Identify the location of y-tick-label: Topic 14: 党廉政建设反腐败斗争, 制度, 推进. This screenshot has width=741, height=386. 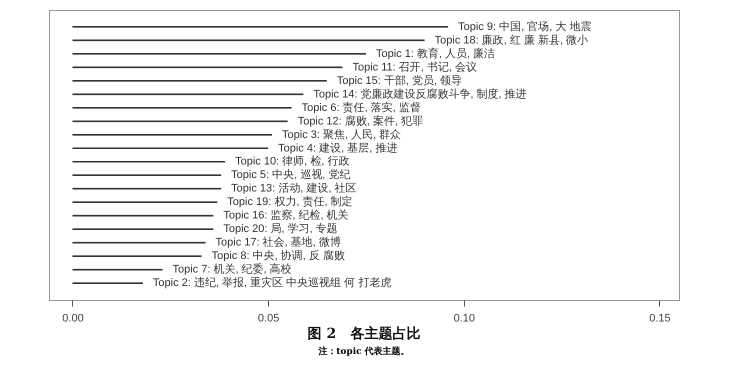
(420, 93).